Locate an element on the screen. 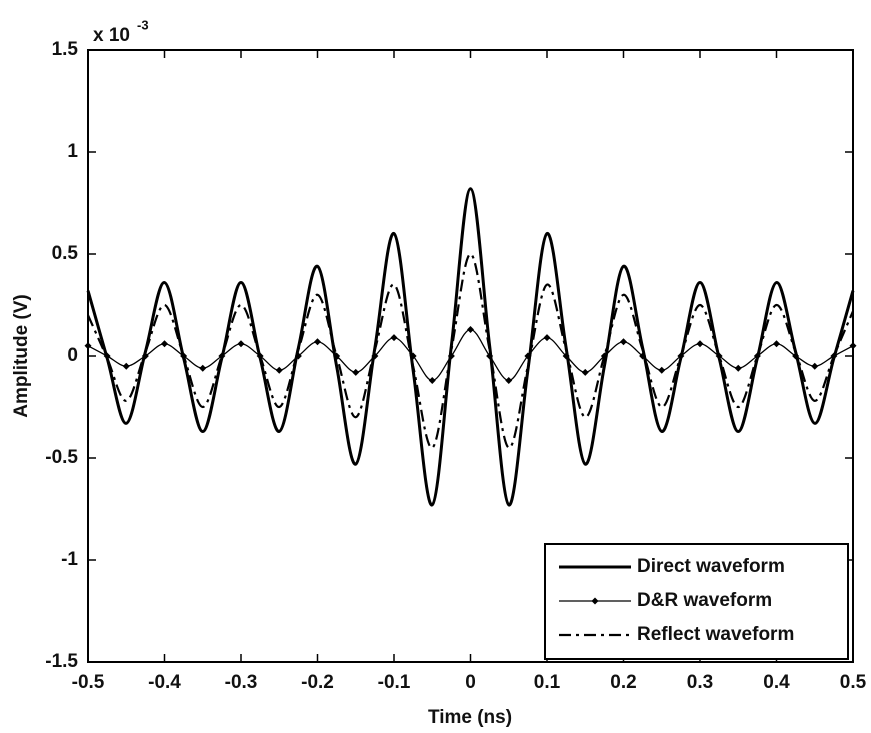 This screenshot has width=871, height=733. legend-marker is located at coordinates (595, 601).